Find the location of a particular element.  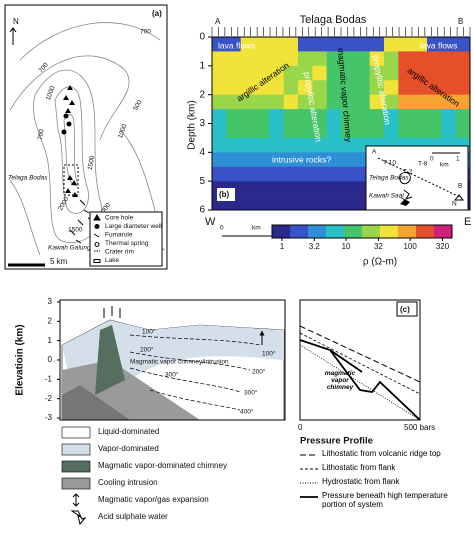

y-tick-label: 3 is located at coordinates (202, 123).